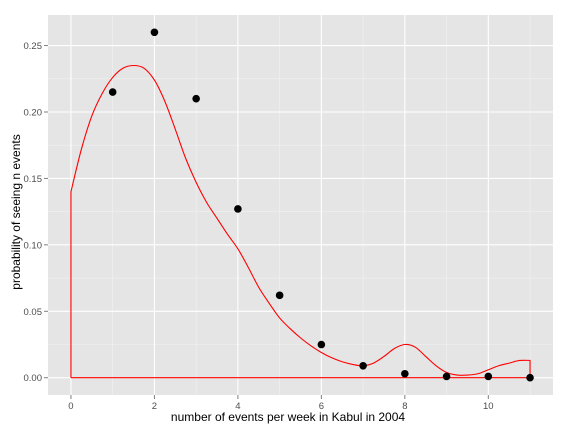  Describe the element at coordinates (488, 406) in the screenshot. I see `x-tick-label: 10` at that location.